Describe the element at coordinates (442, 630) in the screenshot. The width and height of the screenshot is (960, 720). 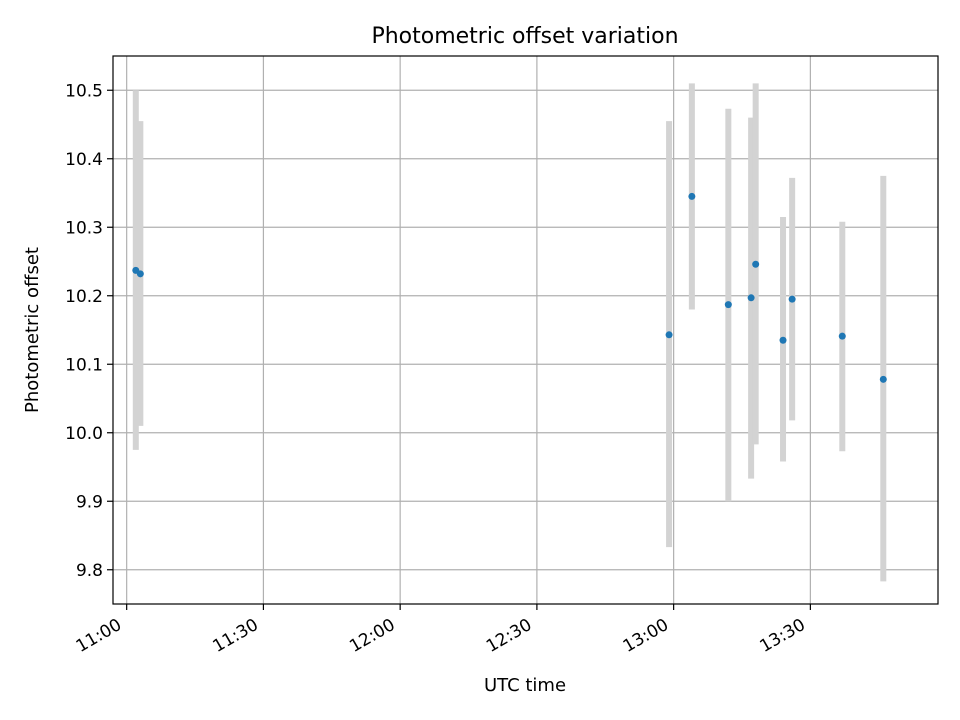
I see `x-axis-ticks: 11:00 11:30 12:00 12:30 13:00 13:30` at that location.